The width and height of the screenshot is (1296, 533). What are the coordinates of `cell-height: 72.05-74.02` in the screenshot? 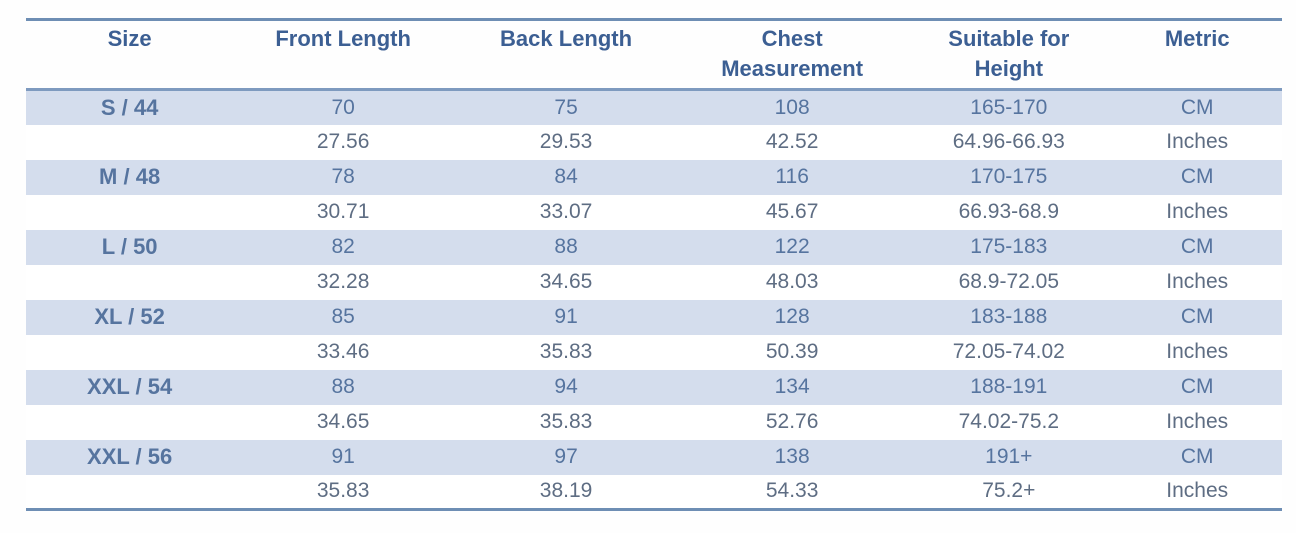 It's located at (1009, 352).